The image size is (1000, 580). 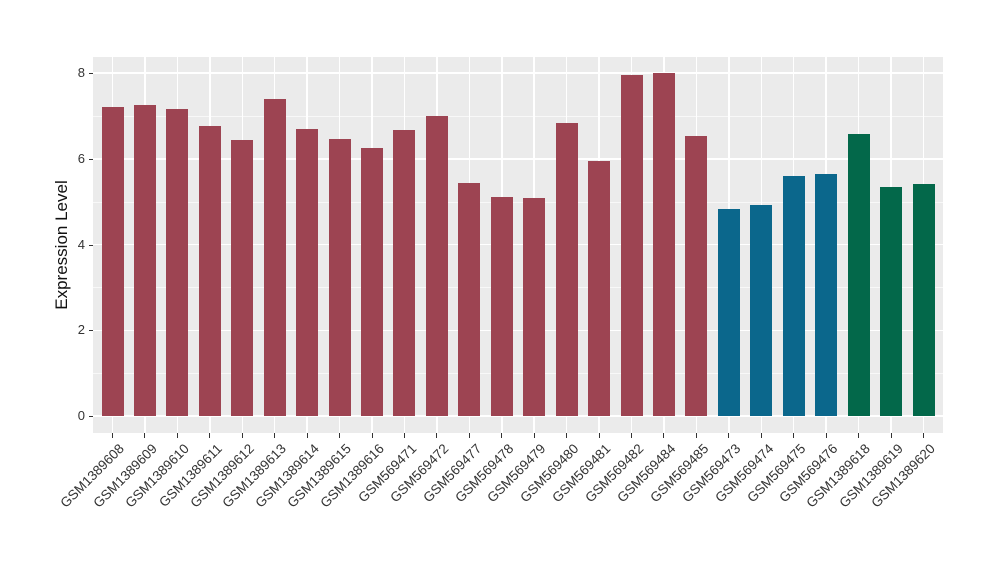 What do you see at coordinates (81, 415) in the screenshot?
I see `y-tick-label: 0` at bounding box center [81, 415].